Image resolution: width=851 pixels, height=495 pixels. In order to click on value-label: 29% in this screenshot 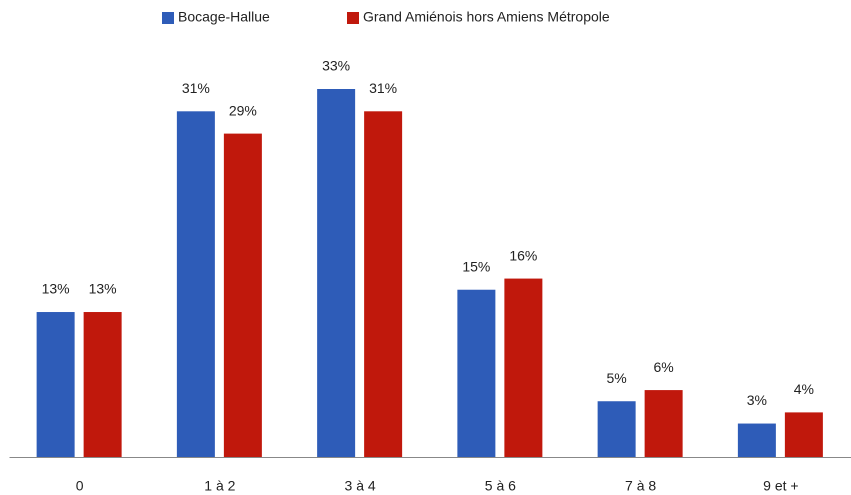, I will do `click(243, 110)`.